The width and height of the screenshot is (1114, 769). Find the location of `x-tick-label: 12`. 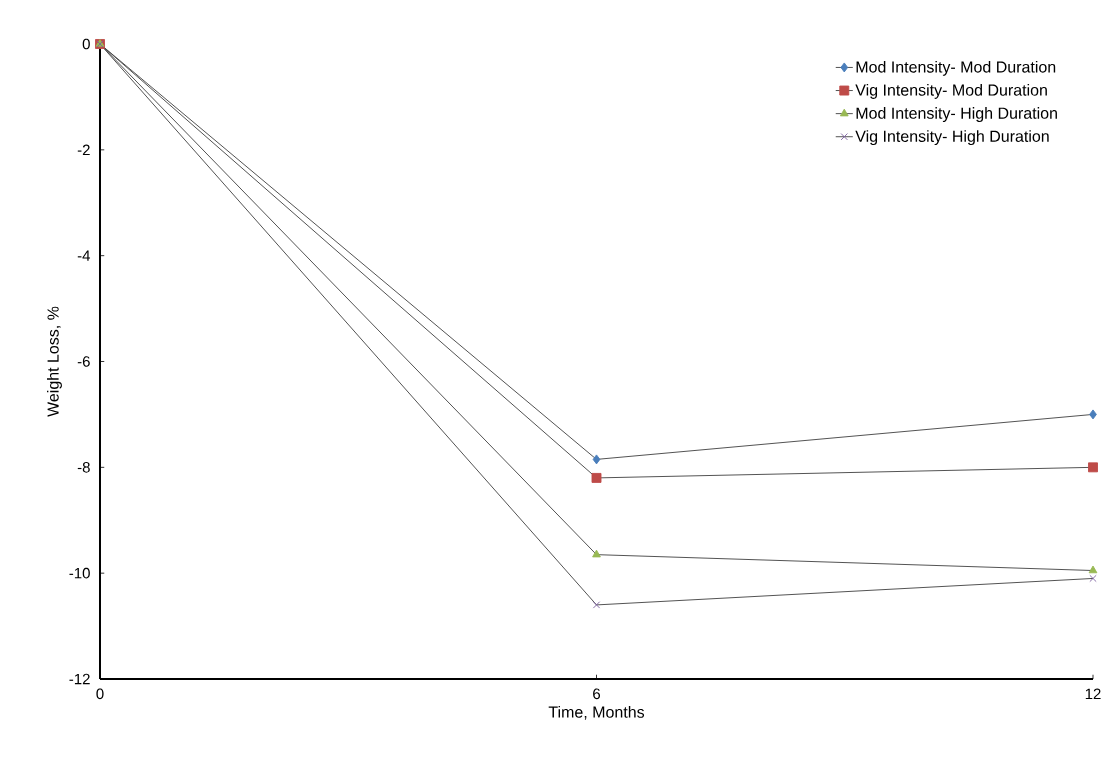

x-tick-label: 12 is located at coordinates (1093, 694).